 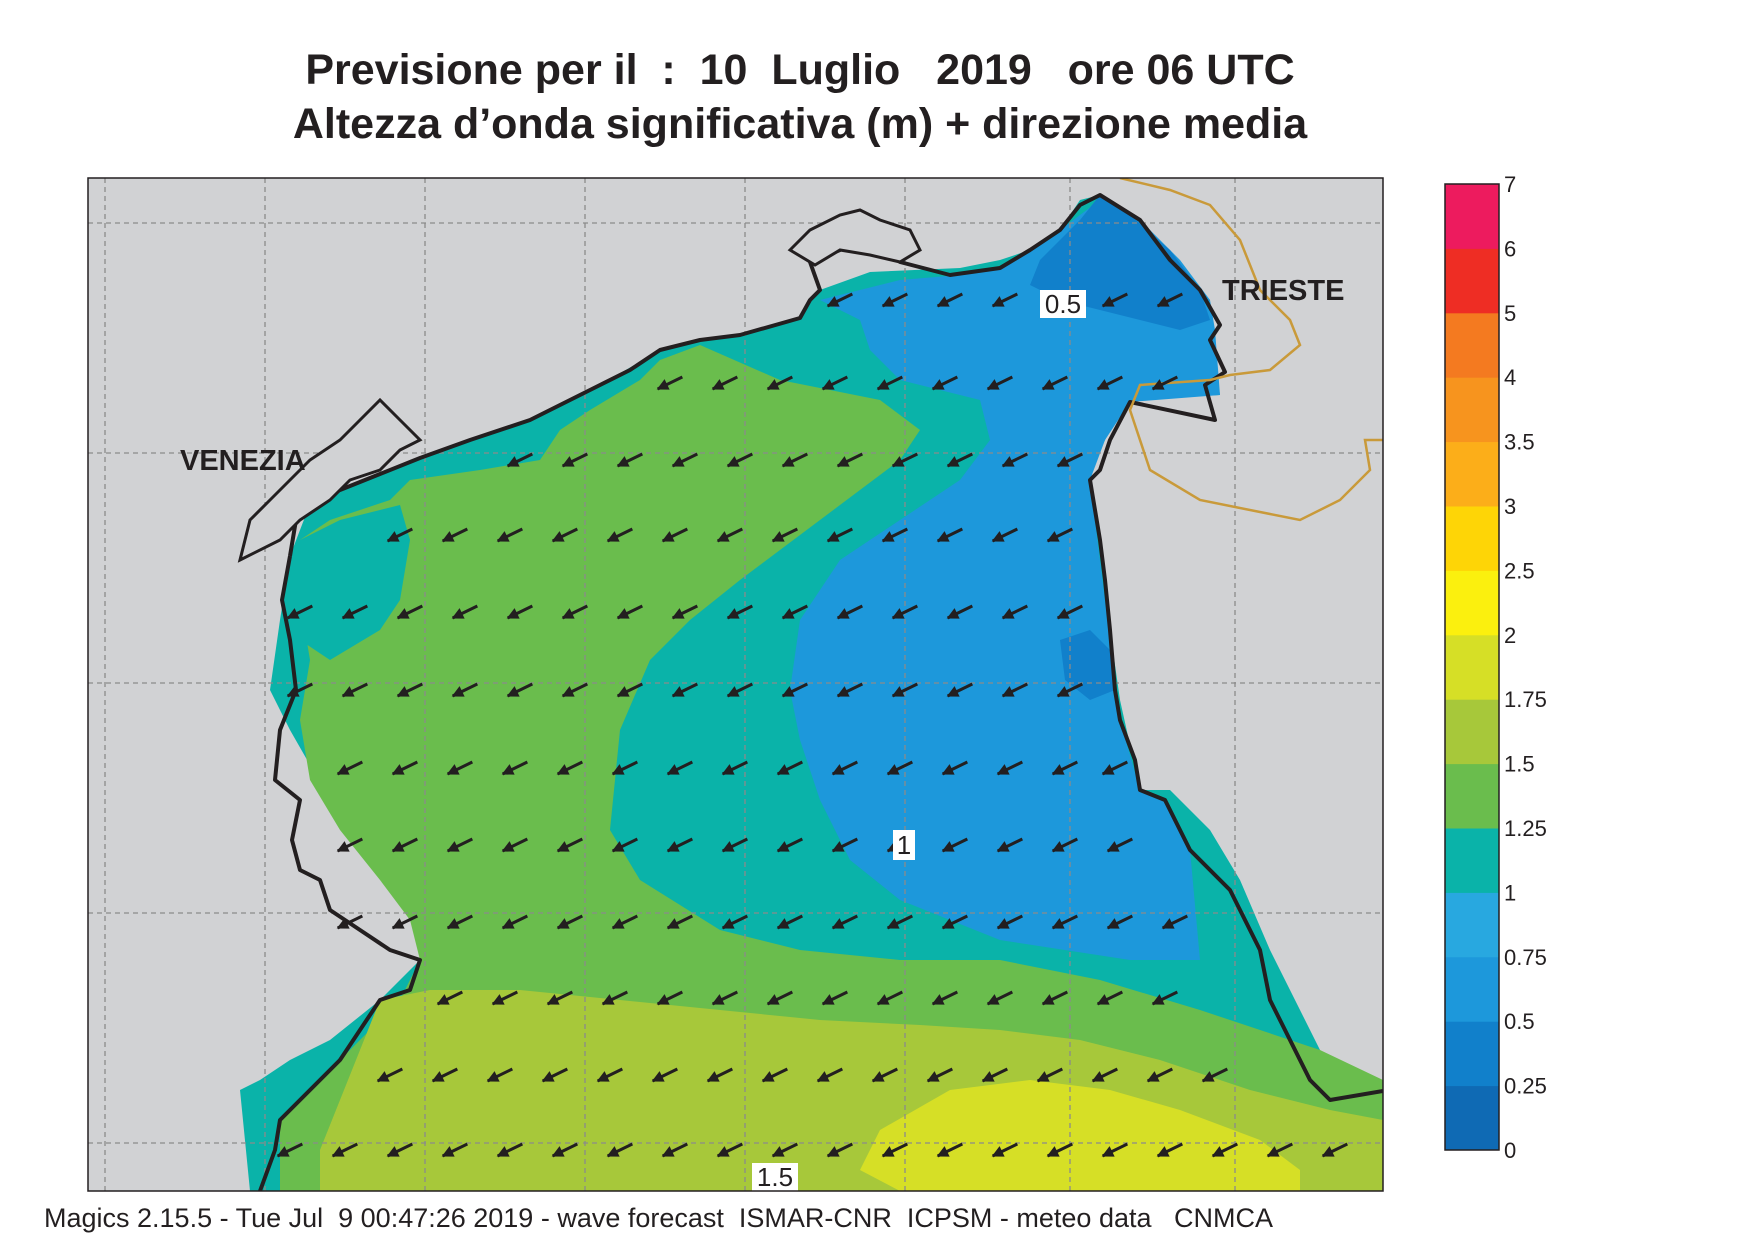 What do you see at coordinates (1510, 635) in the screenshot?
I see `colorbar-tick-label: 2` at bounding box center [1510, 635].